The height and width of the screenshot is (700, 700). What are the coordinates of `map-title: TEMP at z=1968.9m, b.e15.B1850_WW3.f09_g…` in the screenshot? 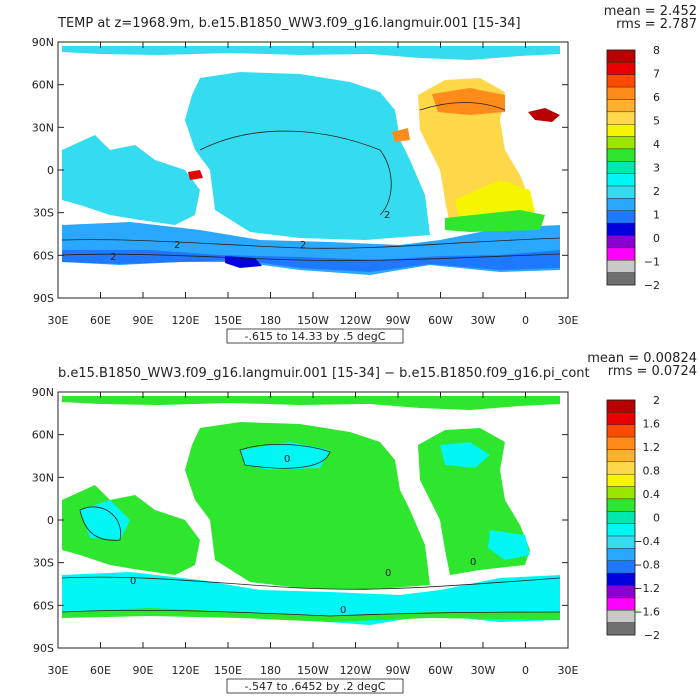 It's located at (289, 23).